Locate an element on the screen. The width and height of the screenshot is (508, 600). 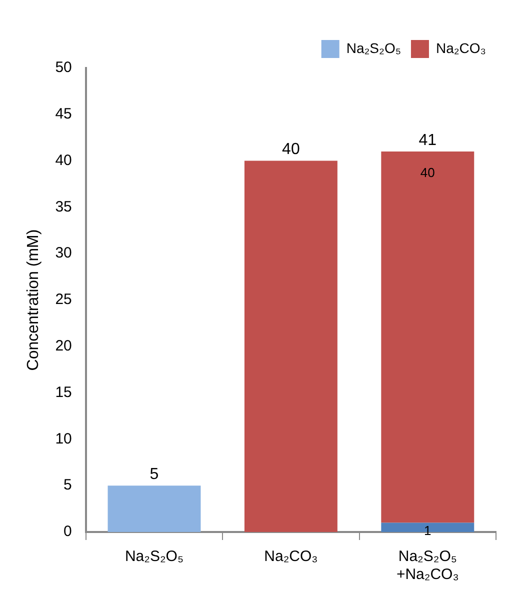
total-label: 5 is located at coordinates (154, 475).